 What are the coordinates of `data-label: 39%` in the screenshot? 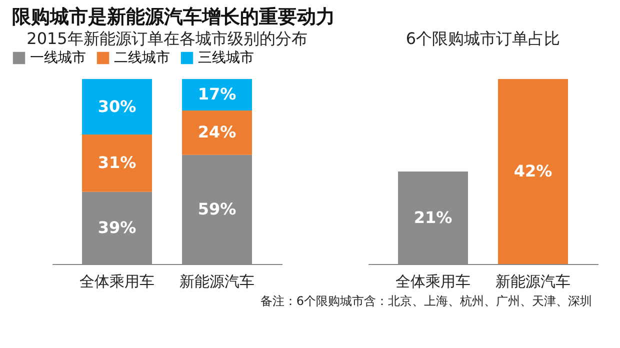 It's located at (117, 227).